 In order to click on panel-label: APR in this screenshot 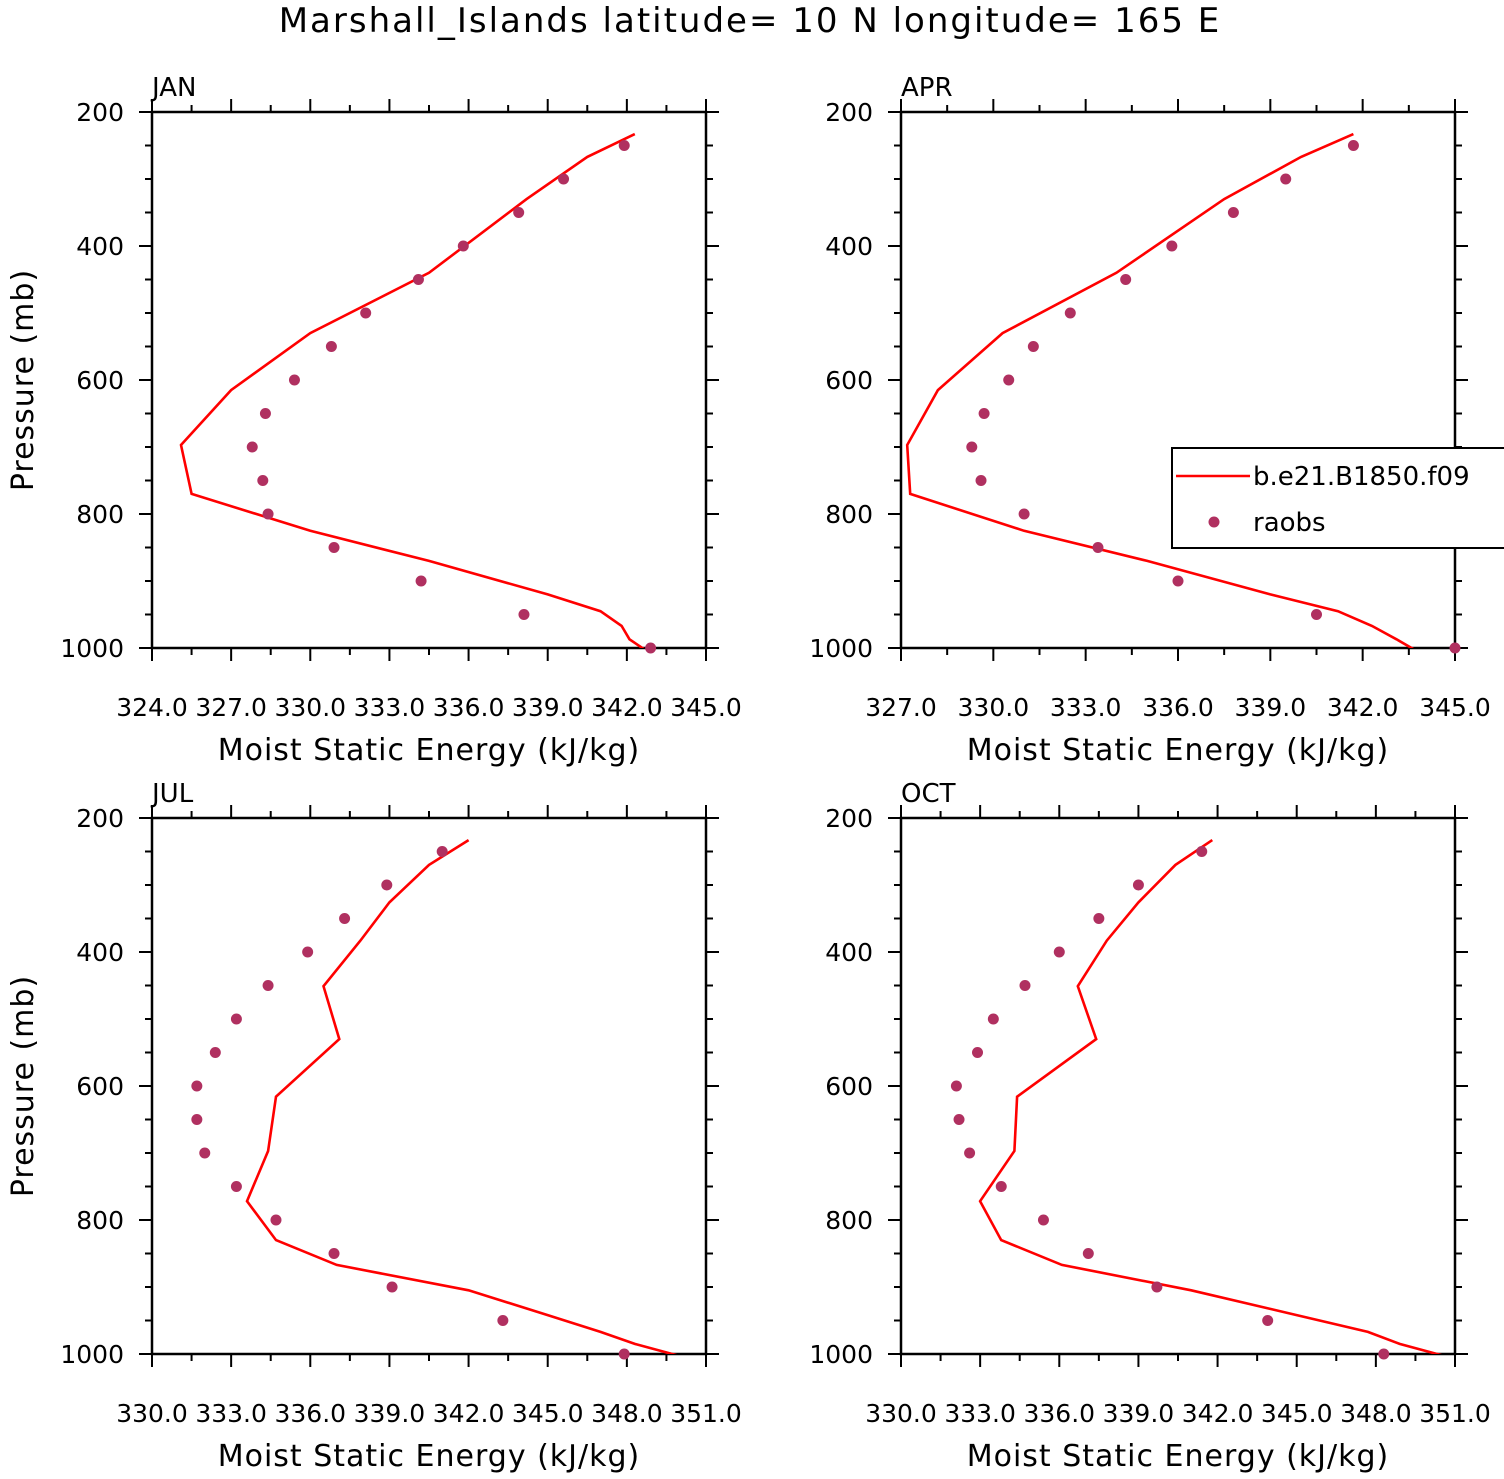, I will do `click(927, 88)`.